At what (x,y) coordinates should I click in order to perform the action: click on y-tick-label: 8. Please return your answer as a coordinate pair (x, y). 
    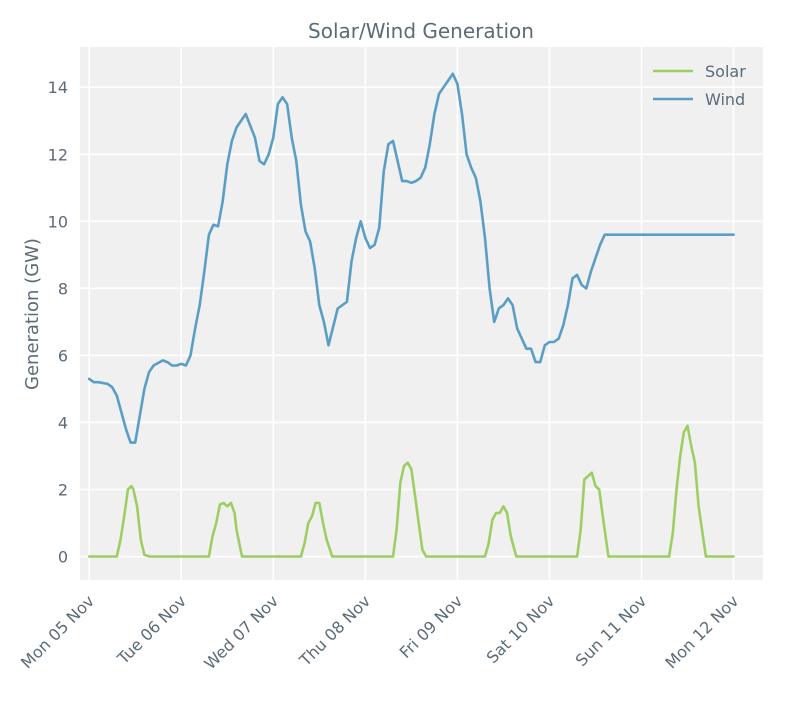
    Looking at the image, I should click on (63, 288).